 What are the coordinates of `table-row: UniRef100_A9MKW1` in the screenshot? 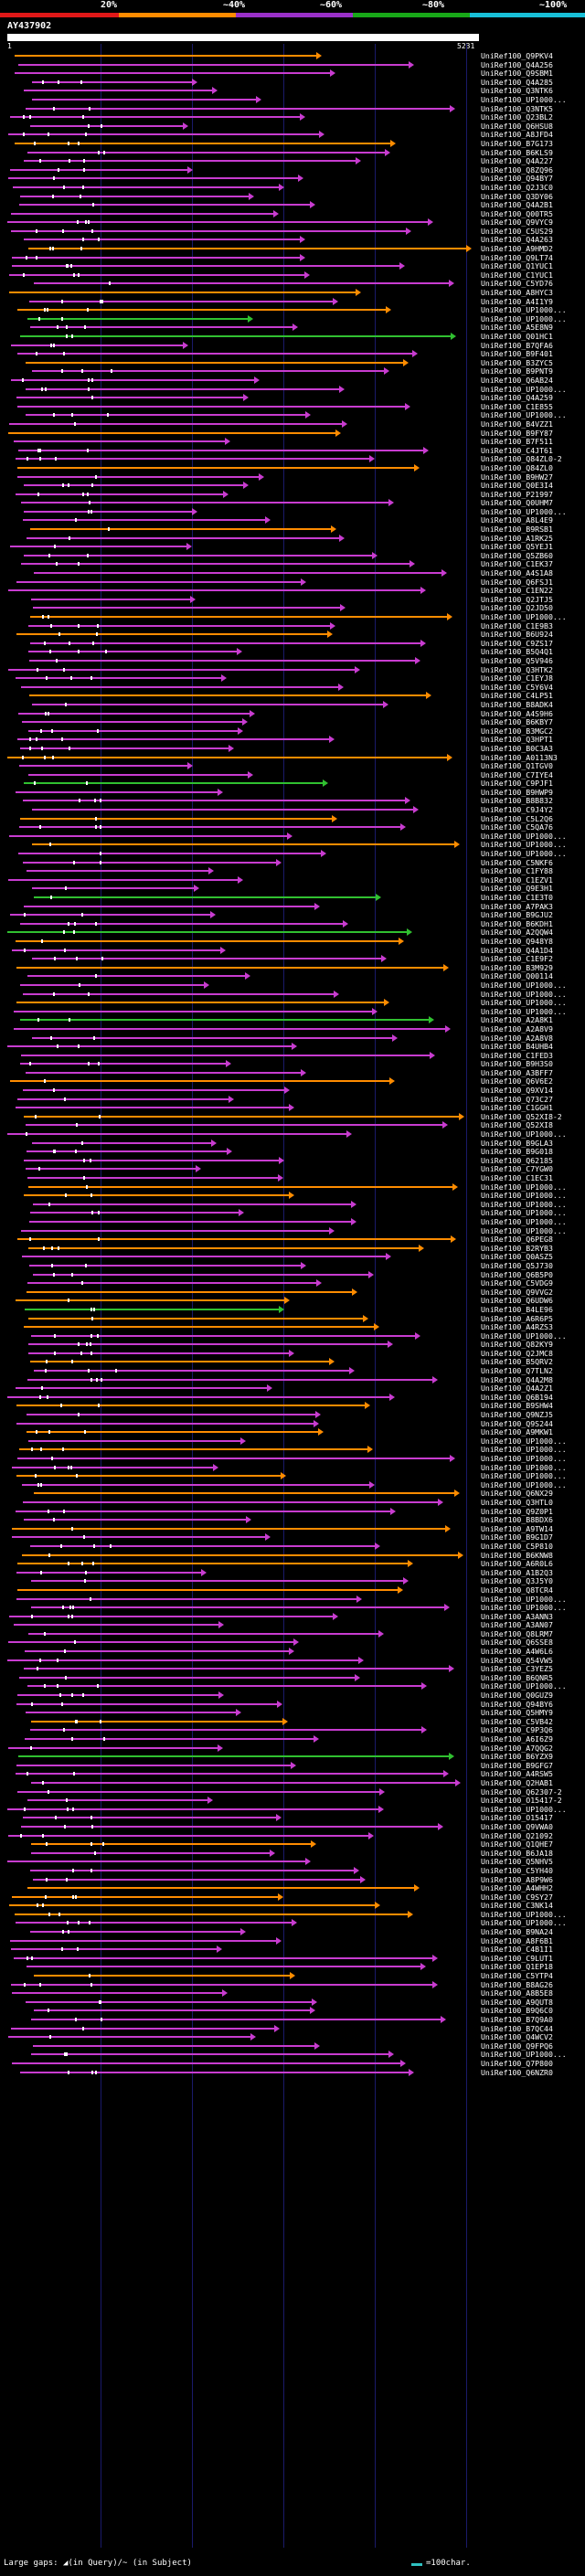 It's located at (293, 1431).